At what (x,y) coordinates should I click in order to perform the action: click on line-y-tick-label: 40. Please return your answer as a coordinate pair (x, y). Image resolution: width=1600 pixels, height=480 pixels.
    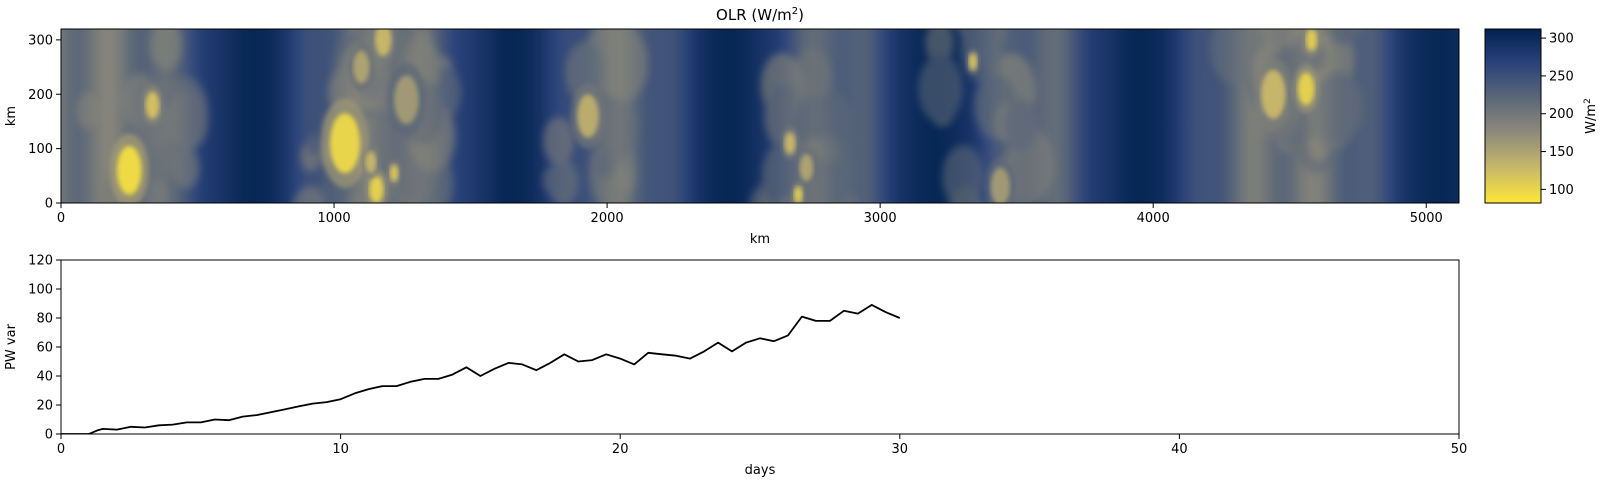
    Looking at the image, I should click on (44, 377).